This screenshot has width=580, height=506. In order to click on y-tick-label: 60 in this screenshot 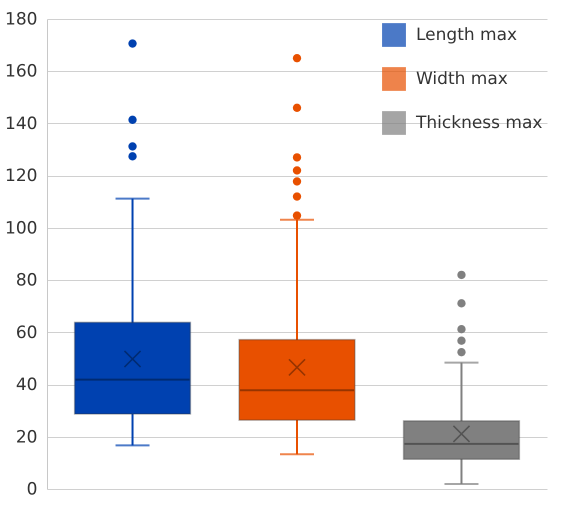, I will do `click(27, 332)`.